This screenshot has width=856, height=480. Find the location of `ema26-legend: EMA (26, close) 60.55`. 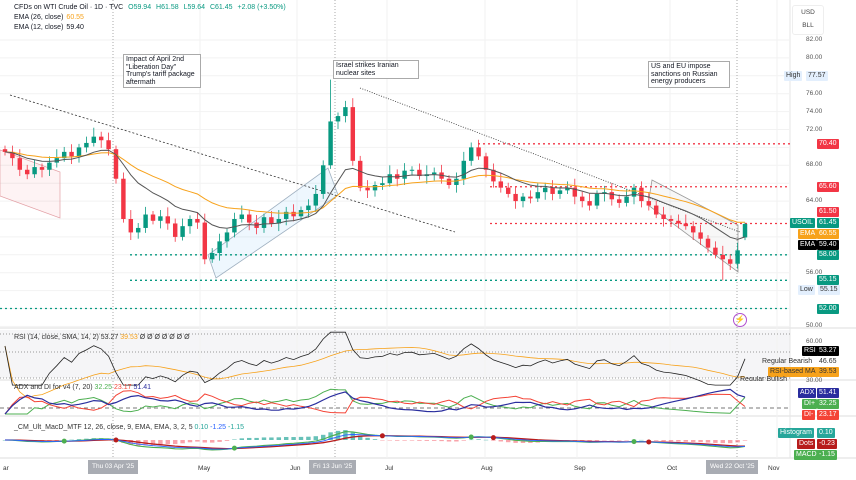

ema26-legend: EMA (26, close) 60.55 is located at coordinates (50, 18).